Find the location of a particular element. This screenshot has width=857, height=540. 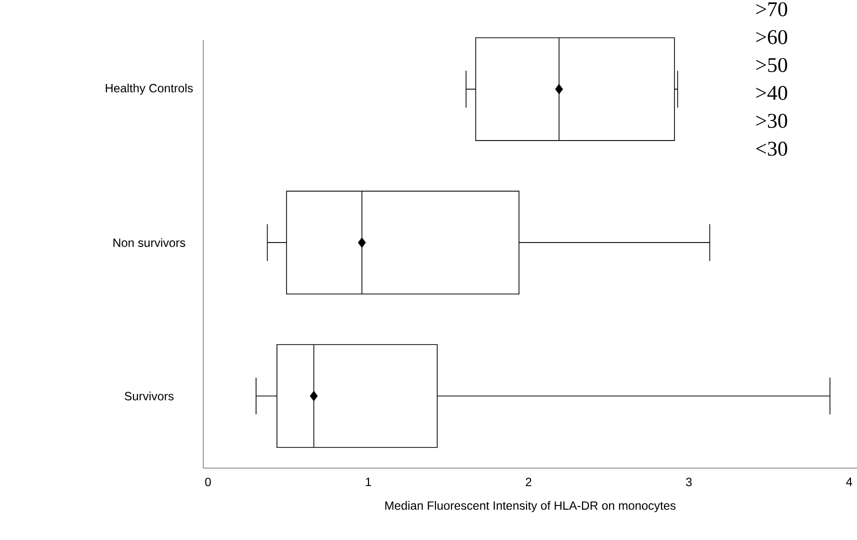

y-tick-label: Healthy Controls is located at coordinates (149, 89).